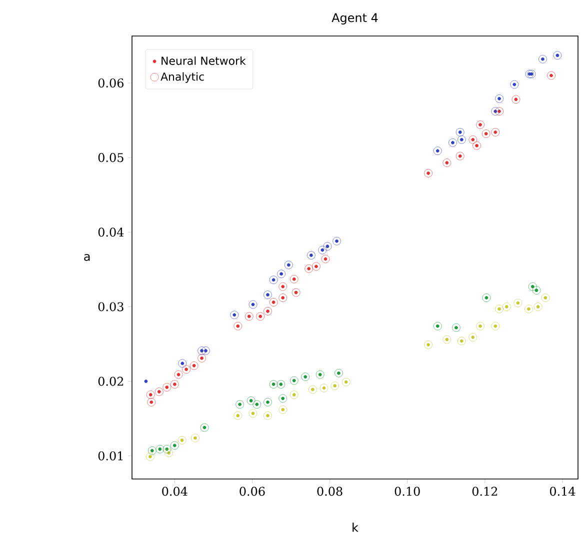  What do you see at coordinates (111, 307) in the screenshot?
I see `y-tick-label: 0.03` at bounding box center [111, 307].